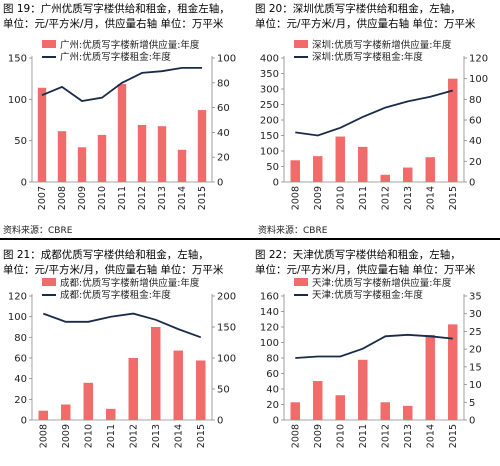  Describe the element at coordinates (295, 436) in the screenshot. I see `x-tick-label: 2008` at that location.